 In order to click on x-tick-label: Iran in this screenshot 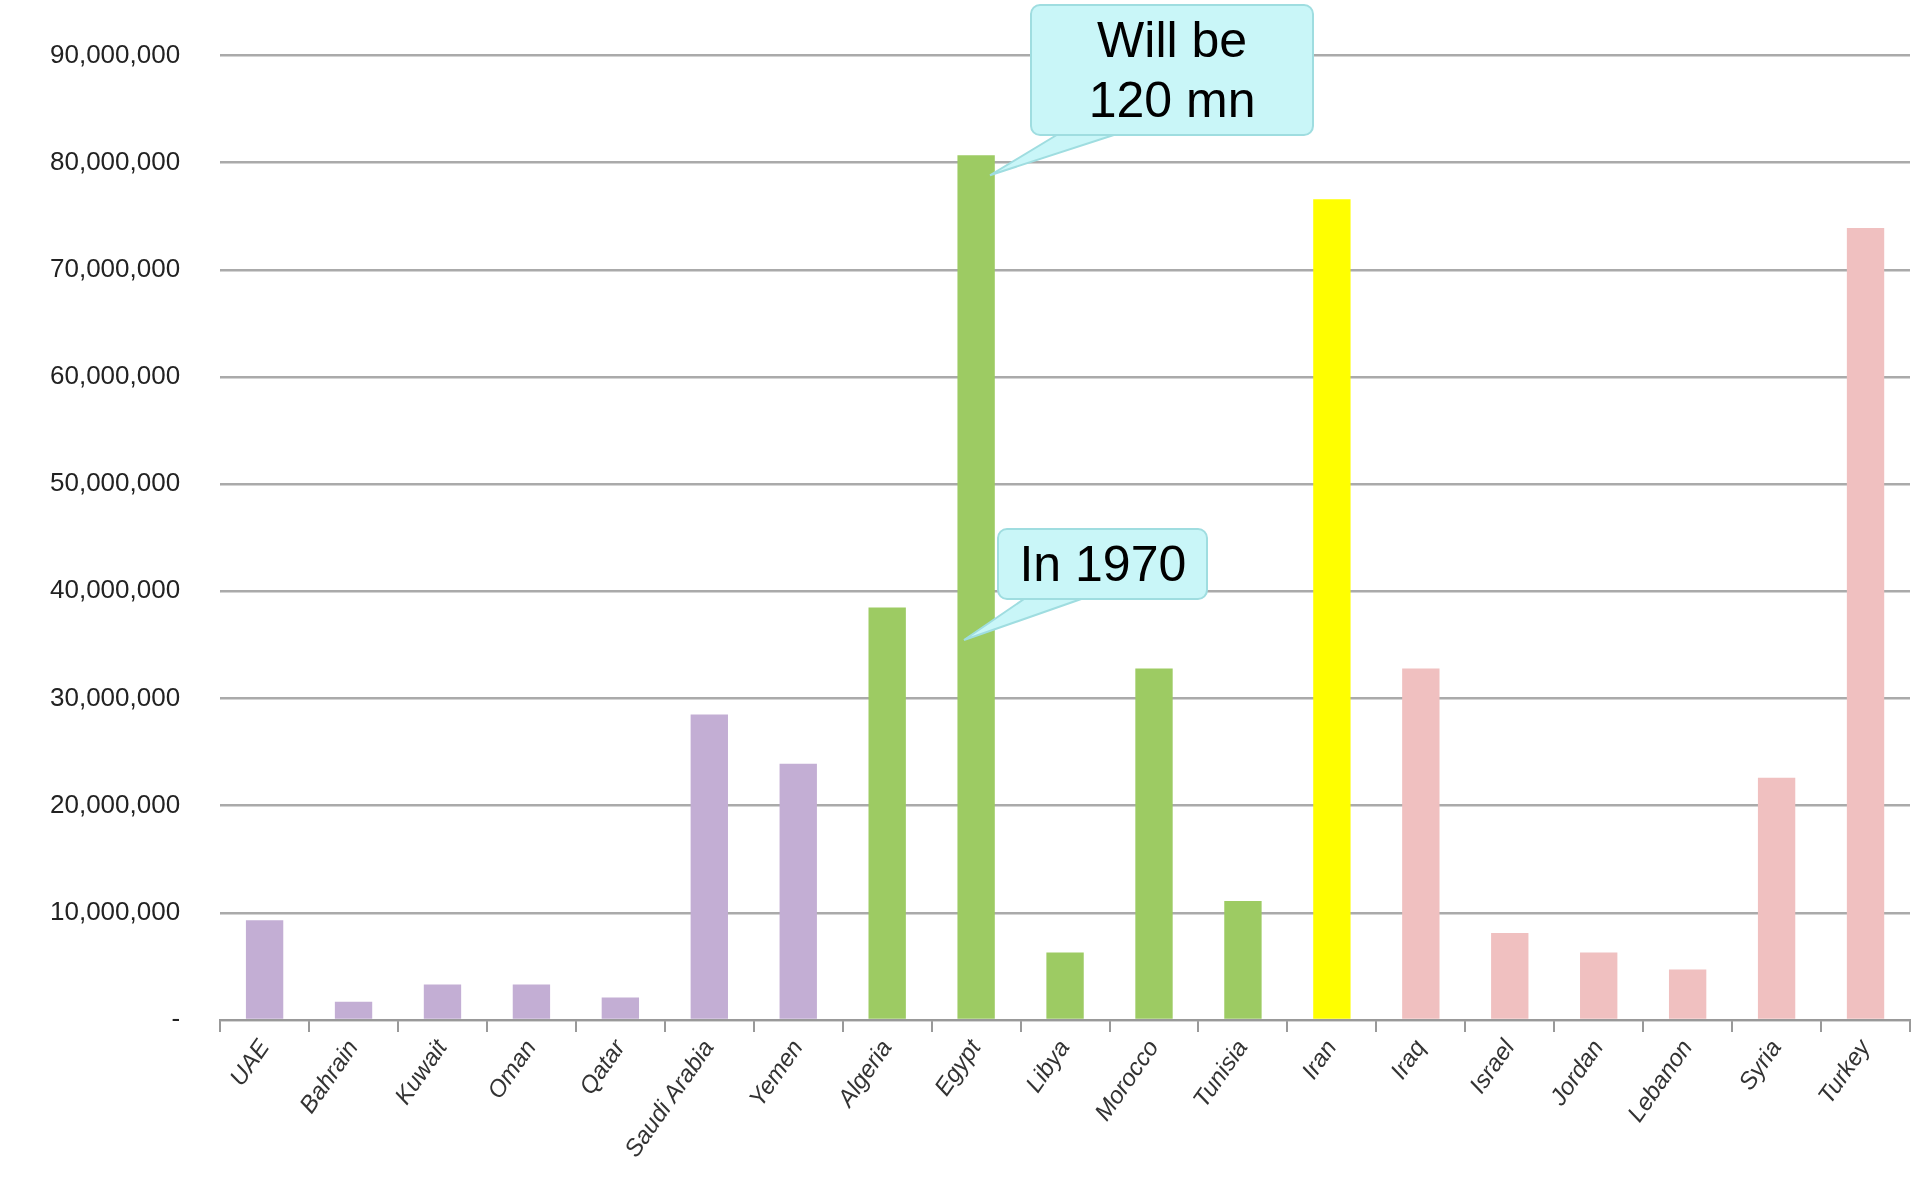, I will do `click(1318, 1059)`.